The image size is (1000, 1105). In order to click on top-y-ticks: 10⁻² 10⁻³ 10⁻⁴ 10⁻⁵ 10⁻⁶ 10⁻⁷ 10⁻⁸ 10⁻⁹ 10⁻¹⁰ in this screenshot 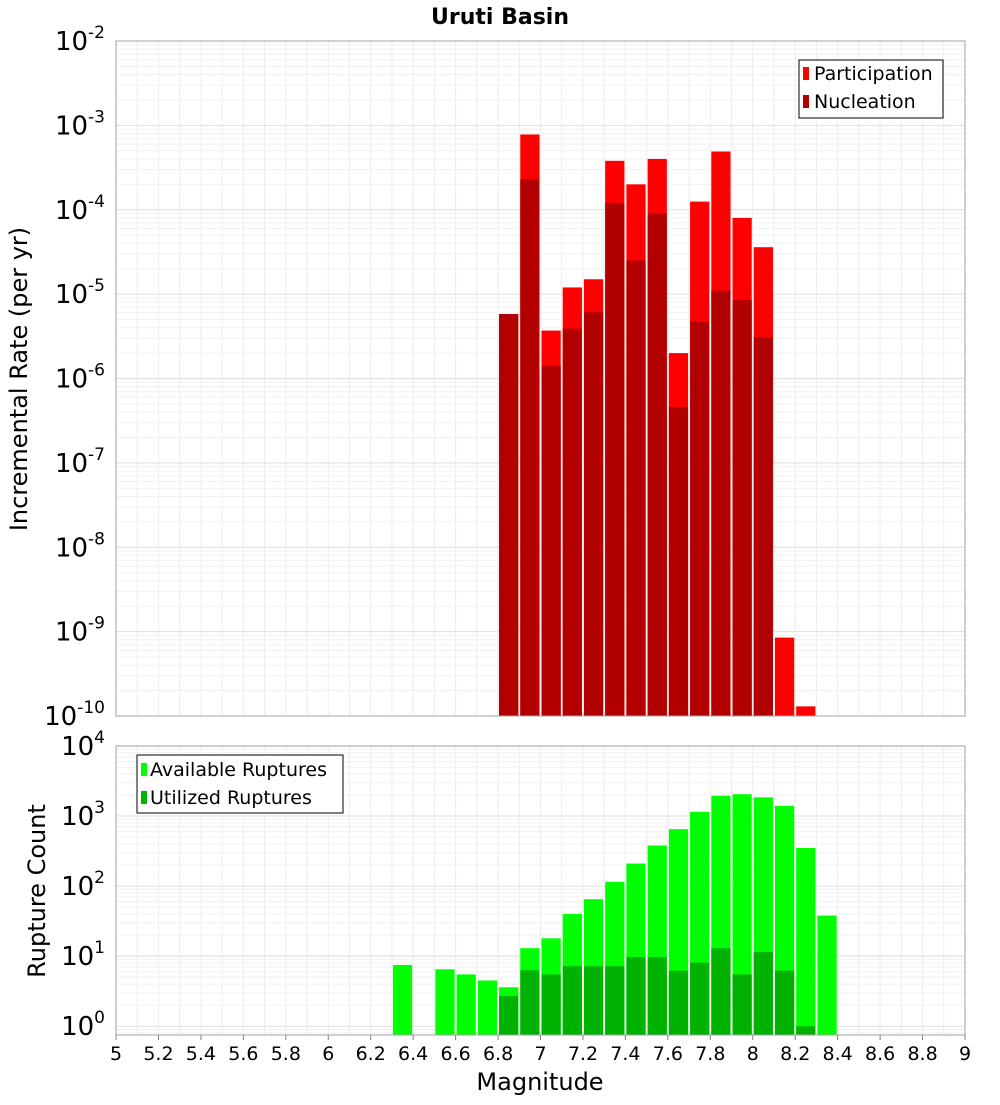, I will do `click(74, 377)`.